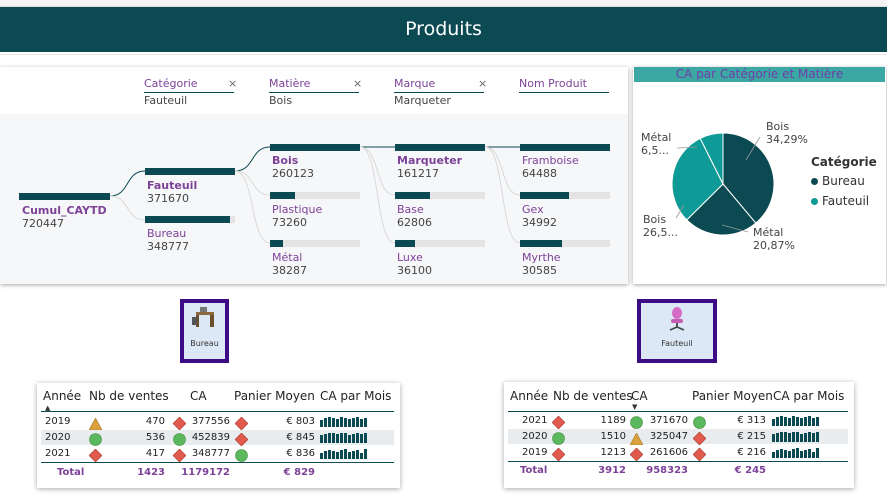 This screenshot has height=503, width=887. Describe the element at coordinates (550, 160) in the screenshot. I see `node-name: Framboise` at that location.